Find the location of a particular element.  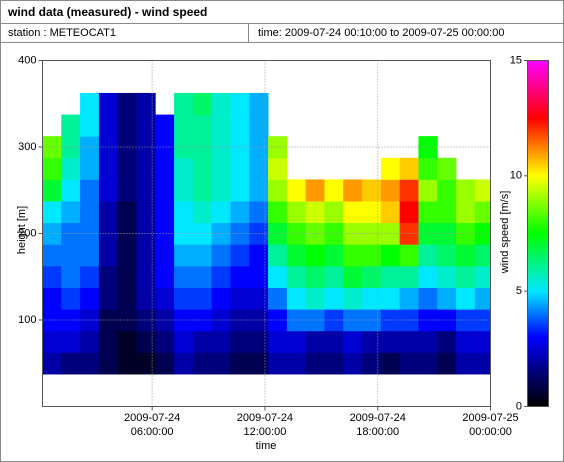

x-axis-label: time is located at coordinates (266, 446).